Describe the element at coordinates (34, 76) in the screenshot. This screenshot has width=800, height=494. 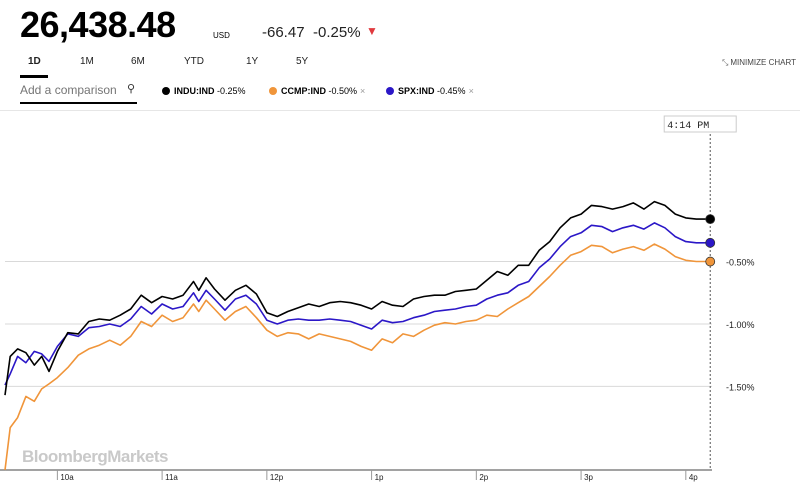
I see `active-tab-indicator` at that location.